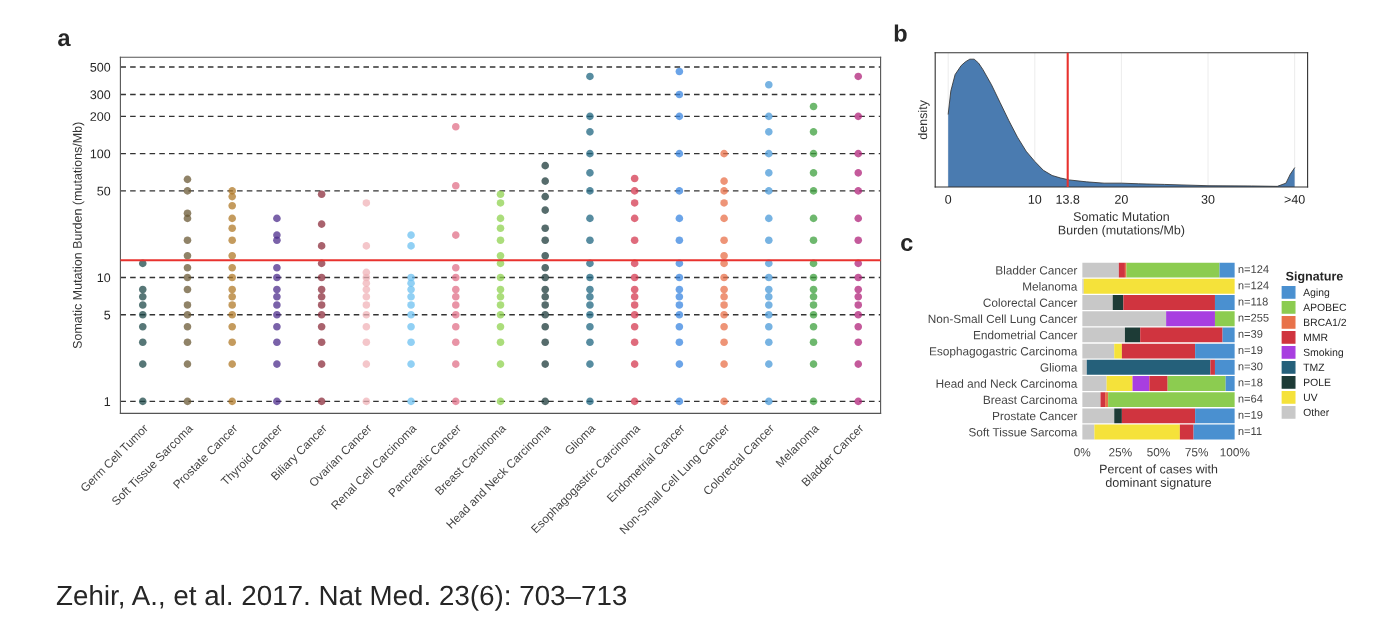 The image size is (1400, 636). Describe the element at coordinates (1121, 199) in the screenshot. I see `x-tick-label: 20` at that location.